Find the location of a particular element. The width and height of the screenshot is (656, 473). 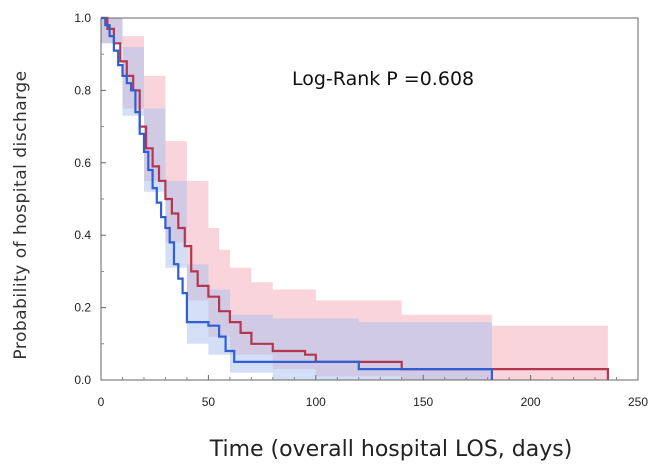

log-rank-annotation: Log-Rank P =0.608 is located at coordinates (383, 79).